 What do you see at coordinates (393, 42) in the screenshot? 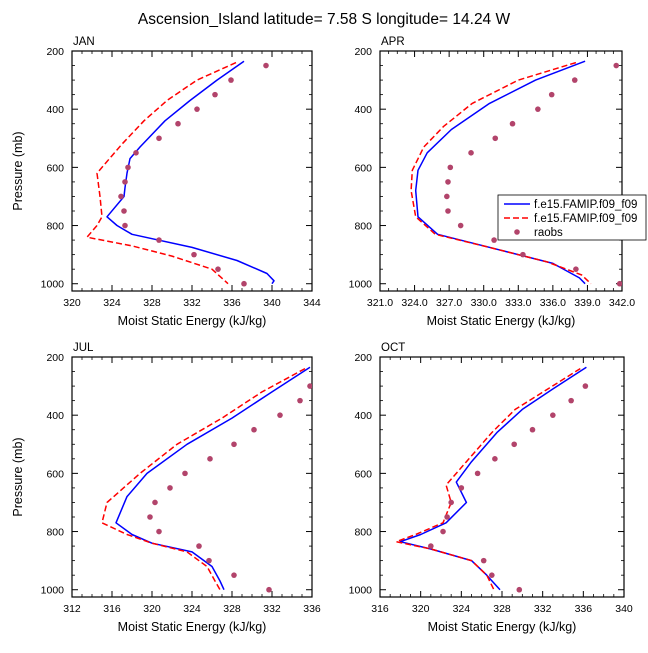
I see `panel-title: APR` at bounding box center [393, 42].